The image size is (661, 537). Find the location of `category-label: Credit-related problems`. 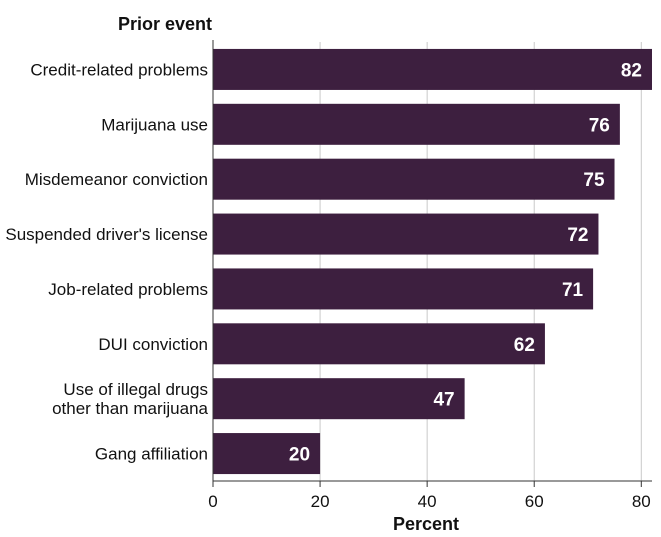

category-label: Credit-related problems is located at coordinates (119, 69).